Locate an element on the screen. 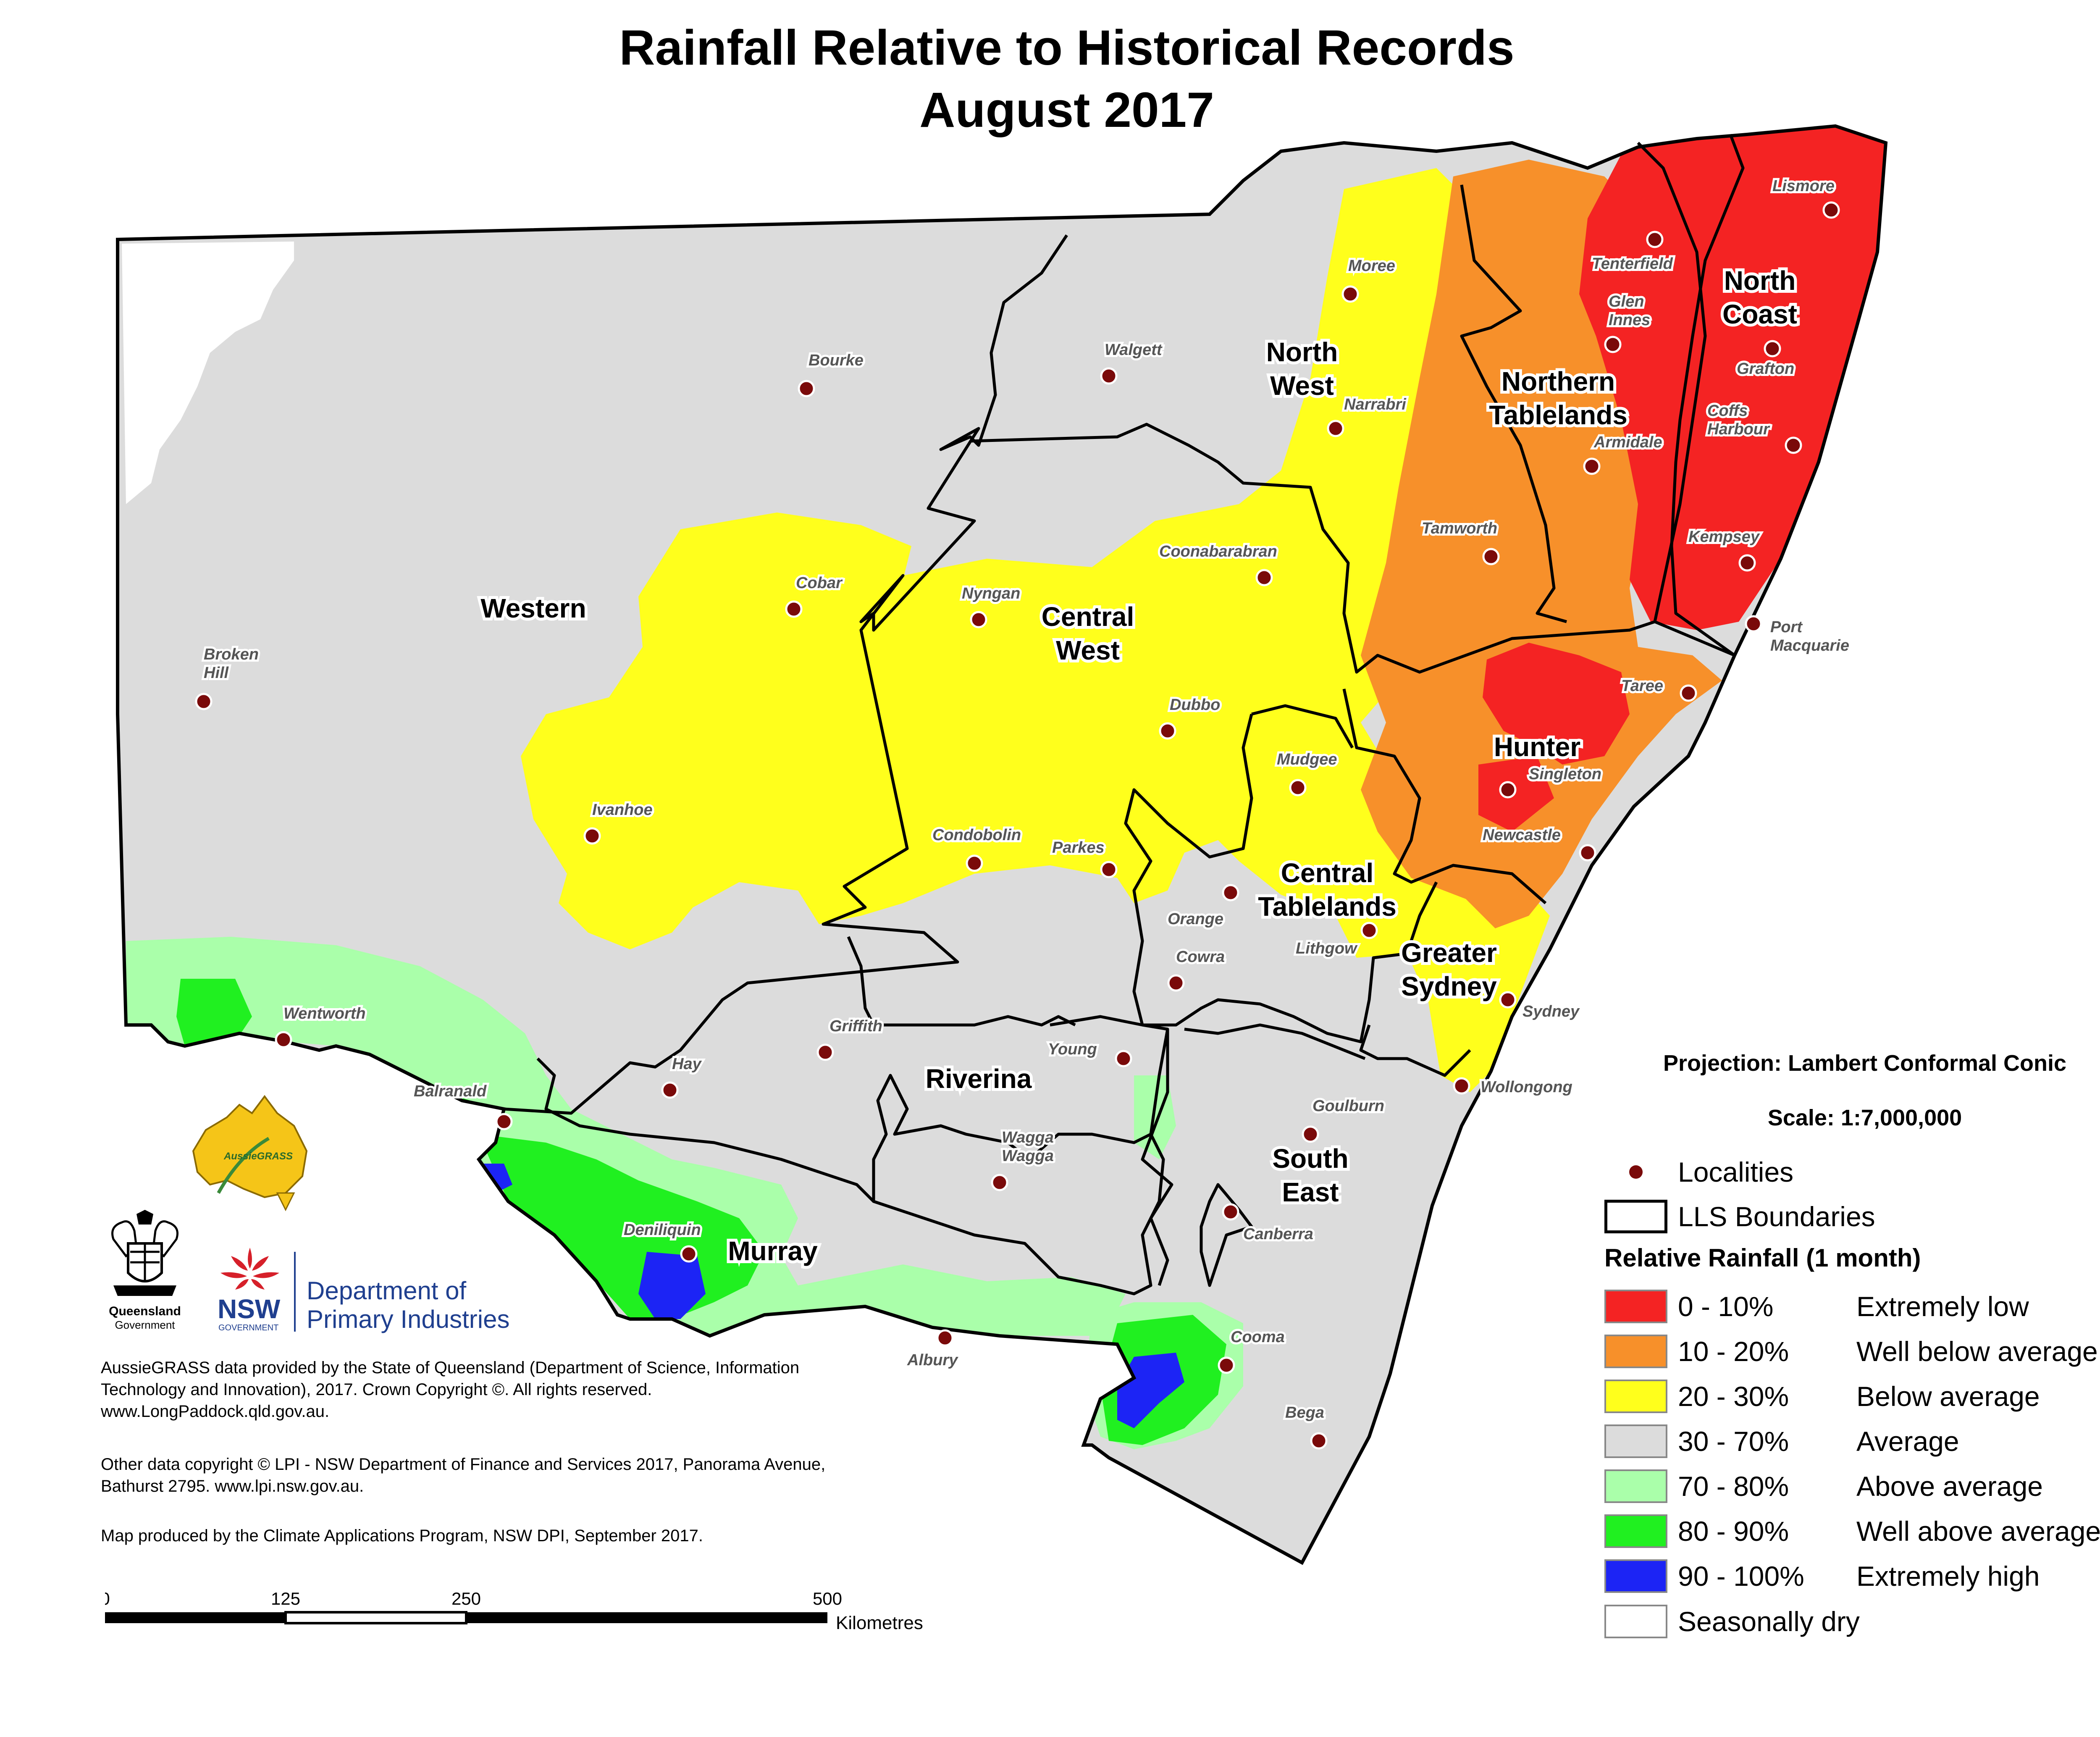  seasonally-dry-swatch is located at coordinates (1635, 1621).